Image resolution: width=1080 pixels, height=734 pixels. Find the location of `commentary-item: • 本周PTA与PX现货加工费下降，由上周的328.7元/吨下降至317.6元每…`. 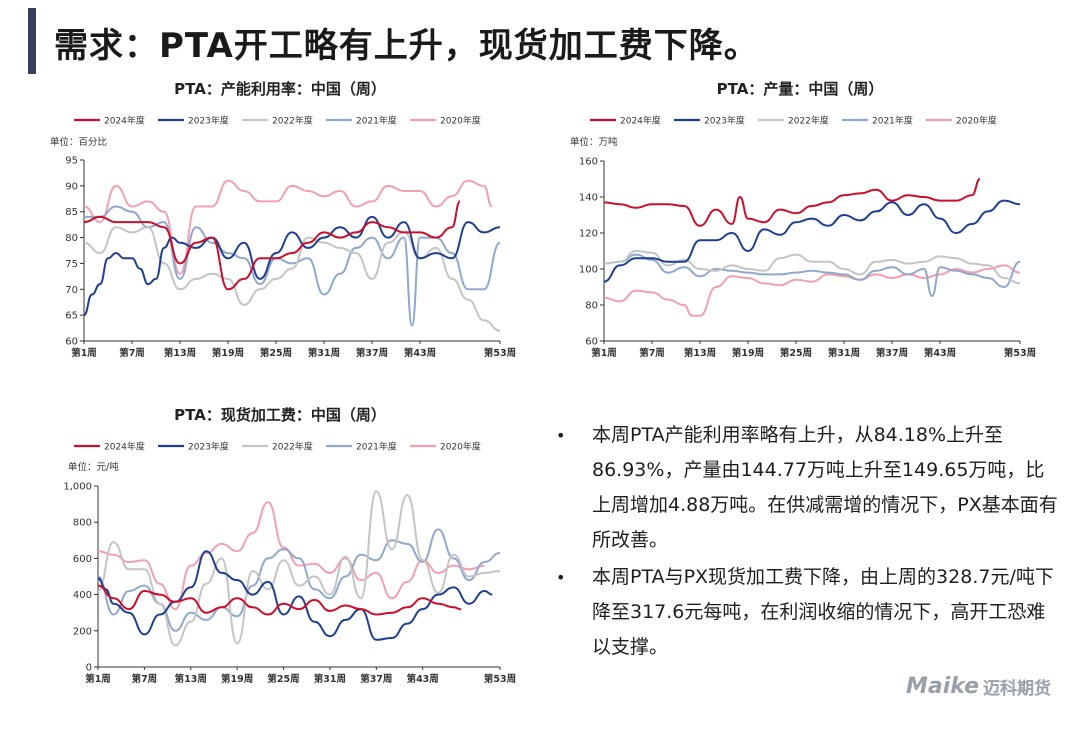

commentary-item: • 本周PTA与PX现货加工费下降，由上周的328.7元/吨下降至317.6元每… is located at coordinates (808, 612).